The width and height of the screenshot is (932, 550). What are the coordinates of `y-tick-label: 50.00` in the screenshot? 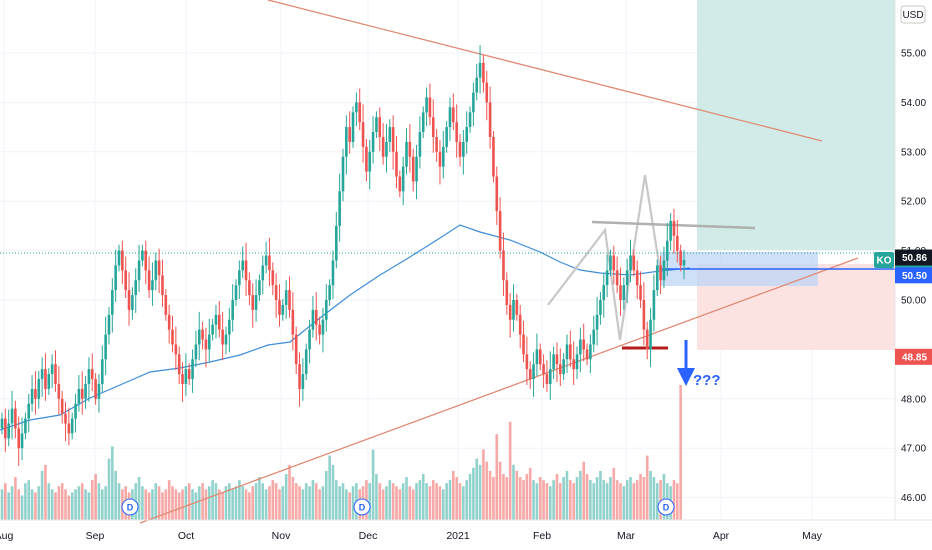 It's located at (913, 301).